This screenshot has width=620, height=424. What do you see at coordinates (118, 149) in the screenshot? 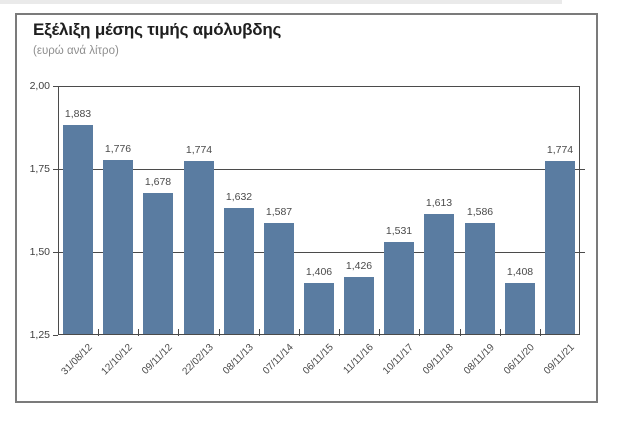
I see `bar-value-label: 1,776` at bounding box center [118, 149].